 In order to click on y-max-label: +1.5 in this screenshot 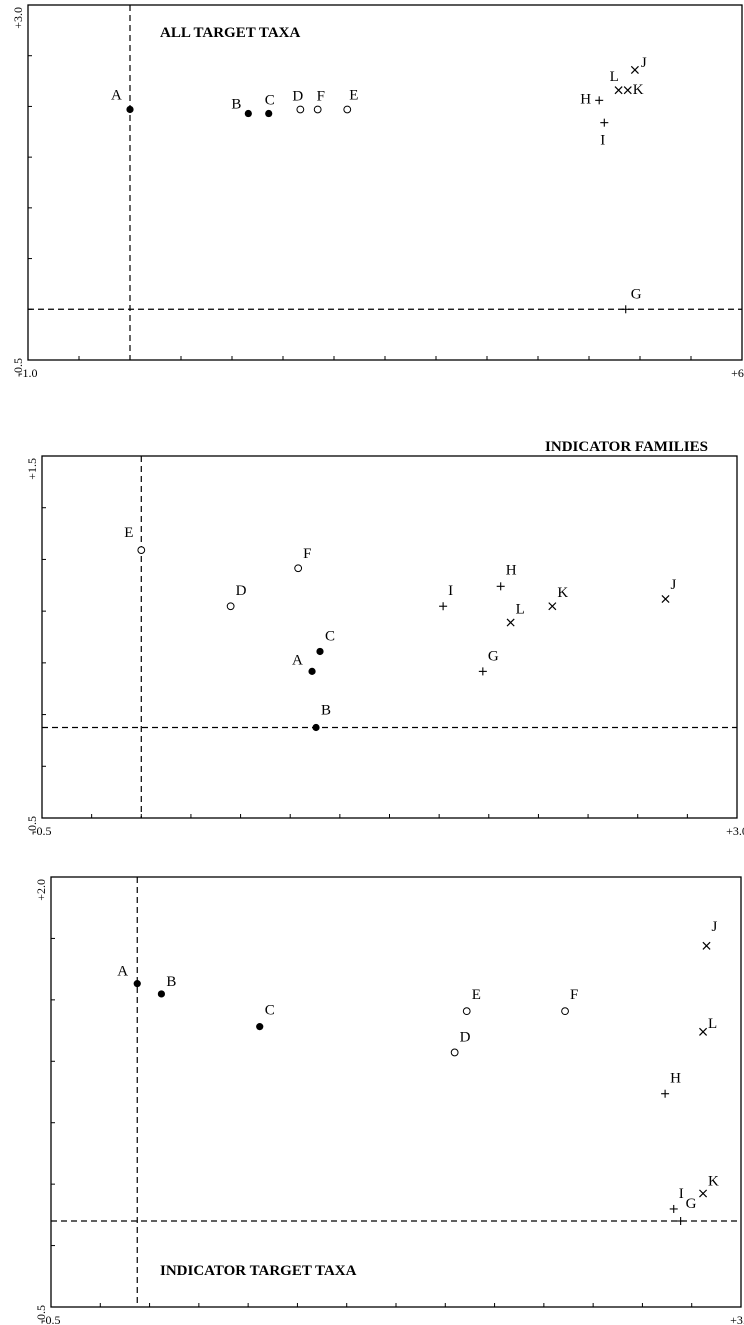, I will do `click(32, 469)`.